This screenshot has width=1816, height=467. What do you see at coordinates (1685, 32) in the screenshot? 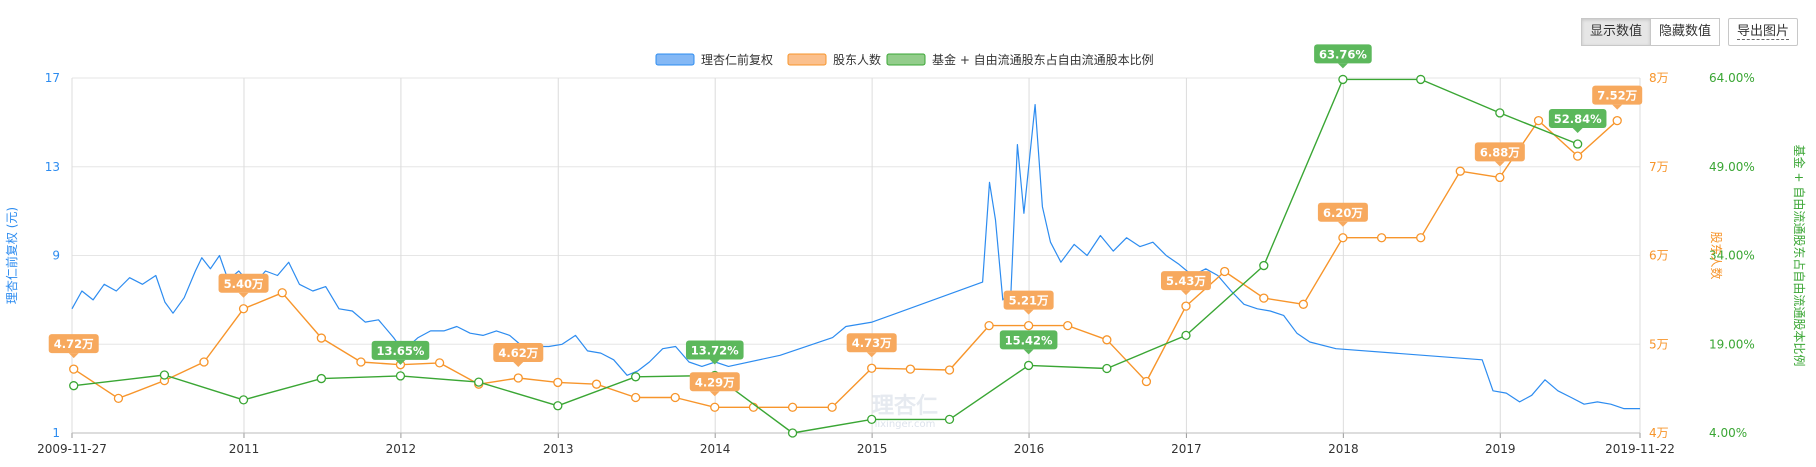
I see `hide-values-button: 隐藏数值` at bounding box center [1685, 32].